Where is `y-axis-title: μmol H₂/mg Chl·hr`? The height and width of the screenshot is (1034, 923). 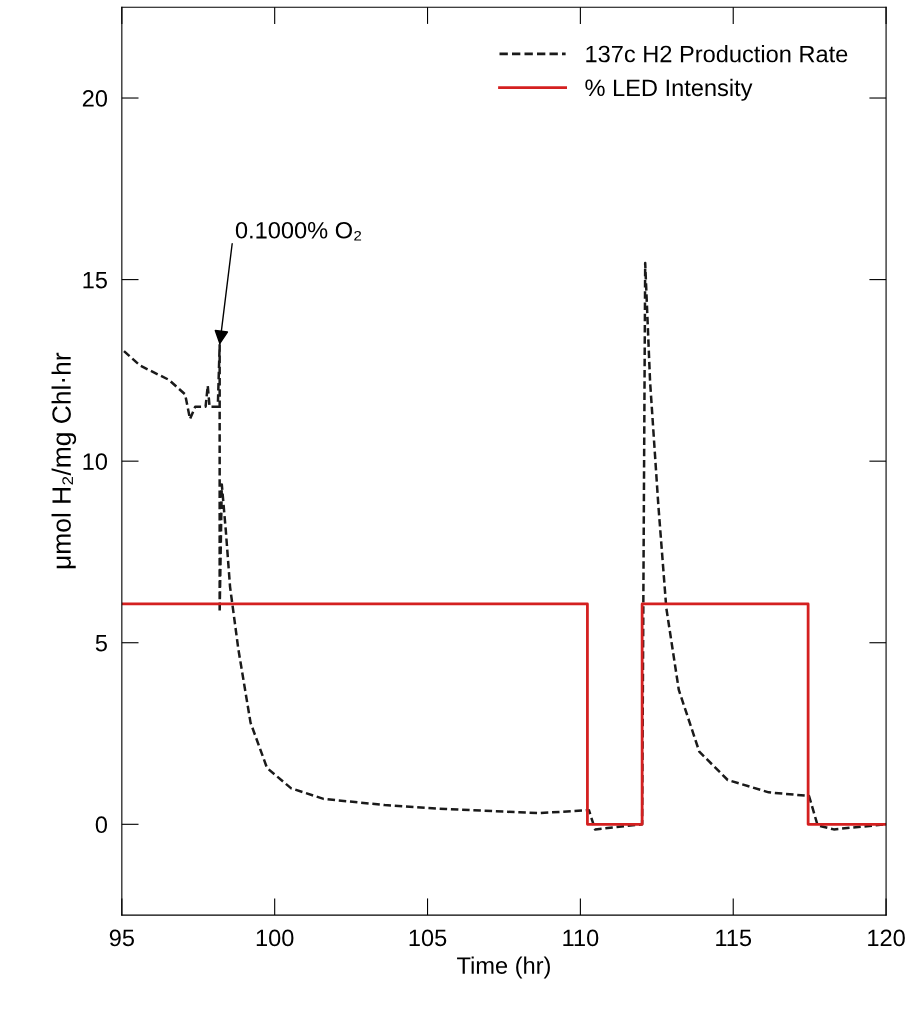
y-axis-title: μmol H₂/mg Chl·hr is located at coordinates (64, 460).